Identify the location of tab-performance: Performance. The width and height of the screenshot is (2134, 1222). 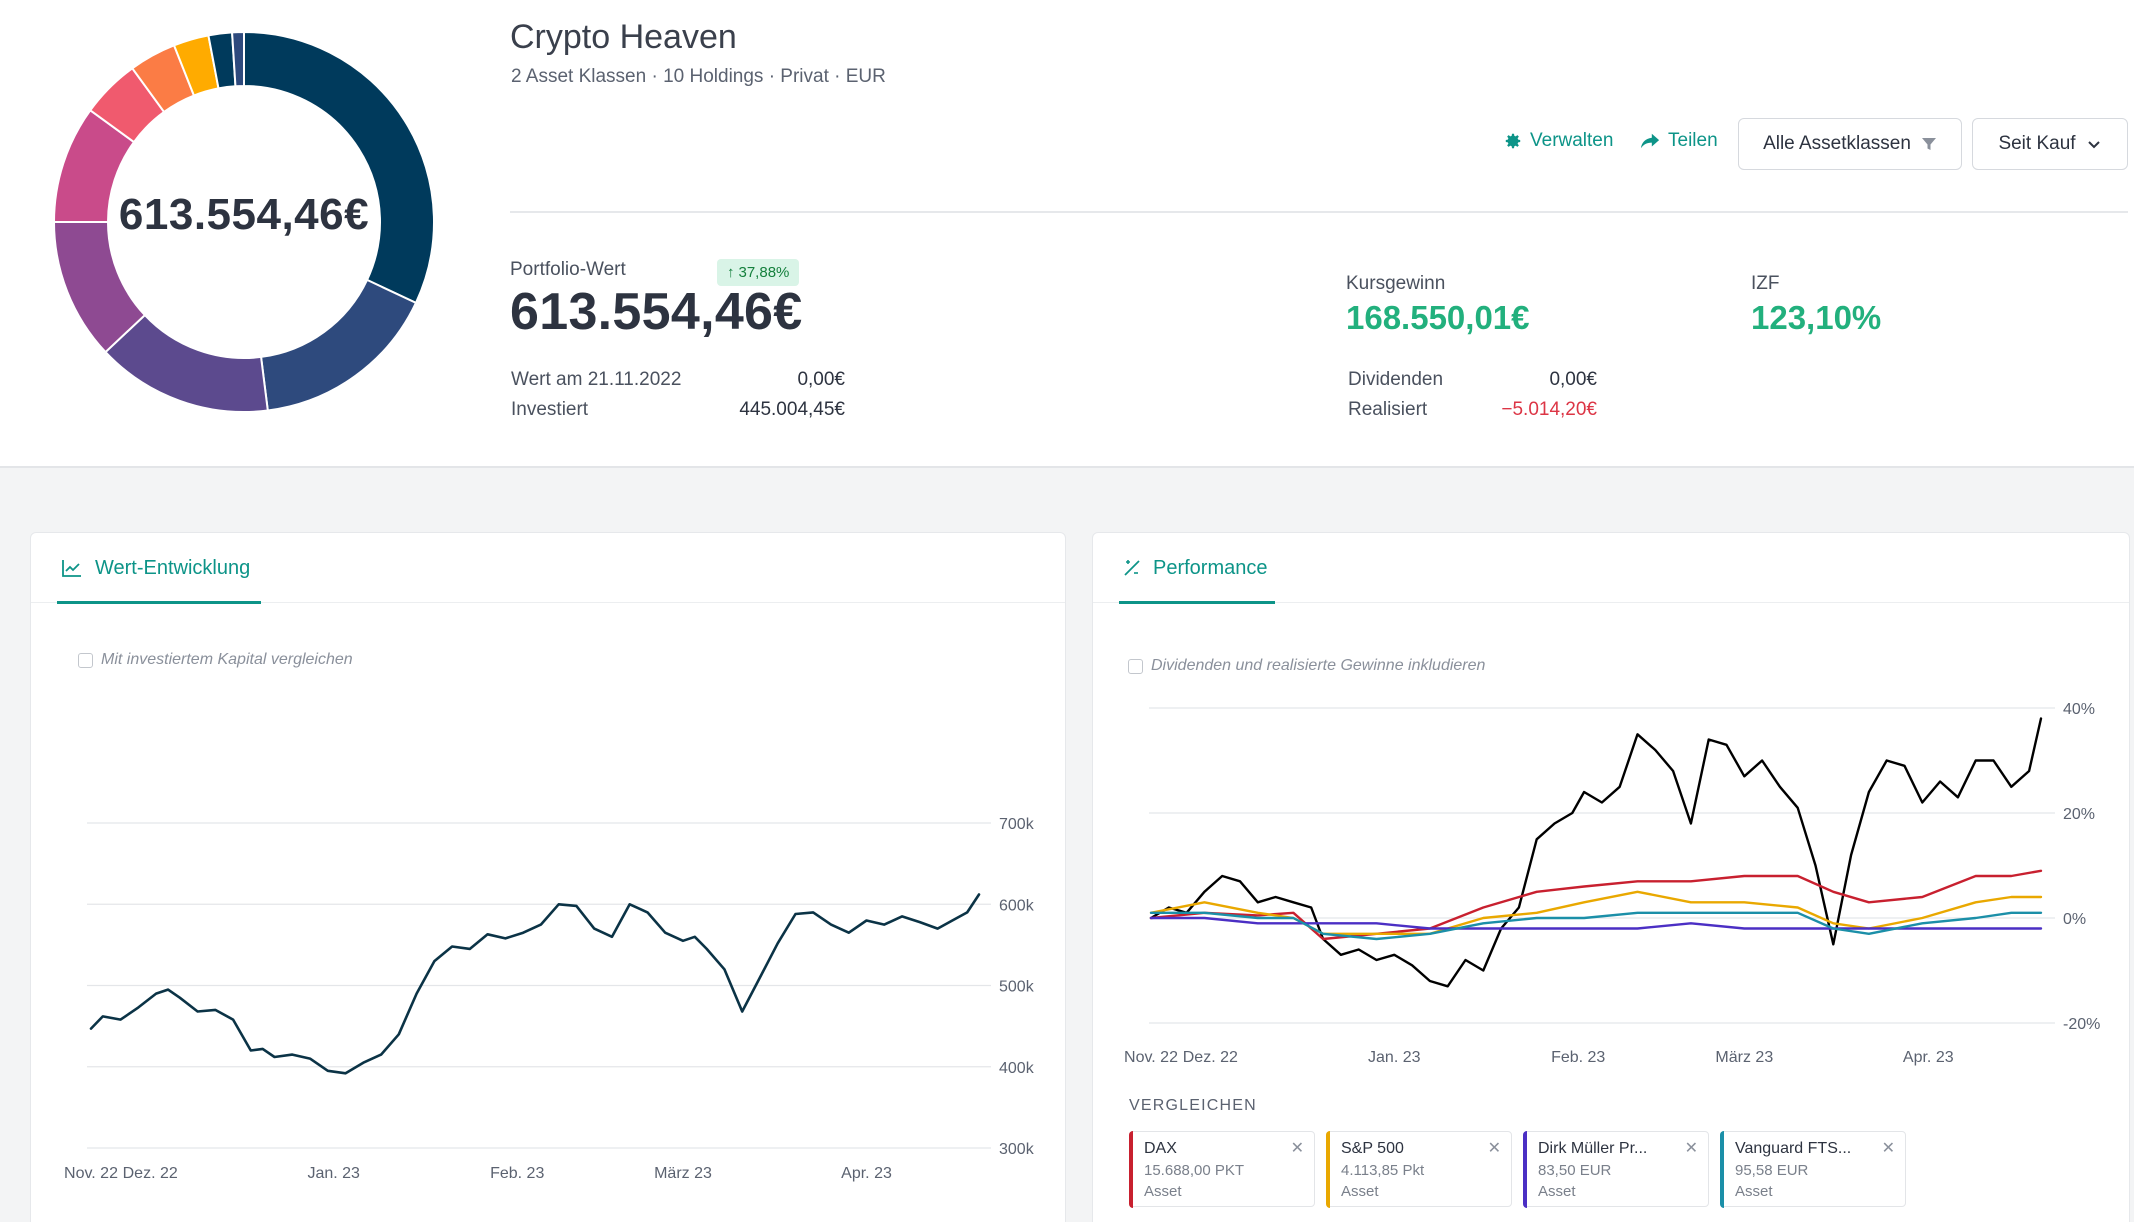
(1195, 568).